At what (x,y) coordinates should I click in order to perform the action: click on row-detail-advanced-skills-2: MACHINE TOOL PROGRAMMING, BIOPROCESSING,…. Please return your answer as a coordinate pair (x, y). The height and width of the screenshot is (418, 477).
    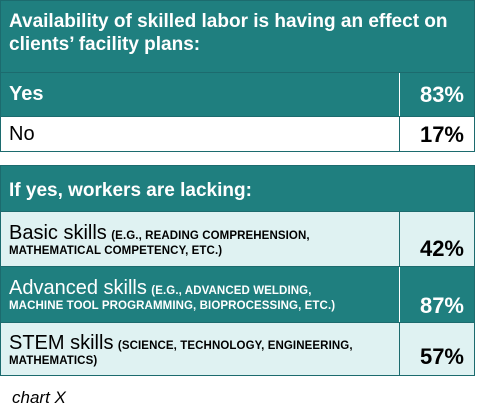
    Looking at the image, I should click on (172, 306).